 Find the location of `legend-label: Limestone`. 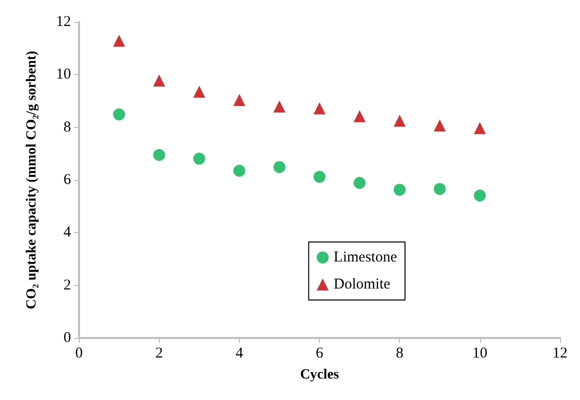

legend-label: Limestone is located at coordinates (366, 258).